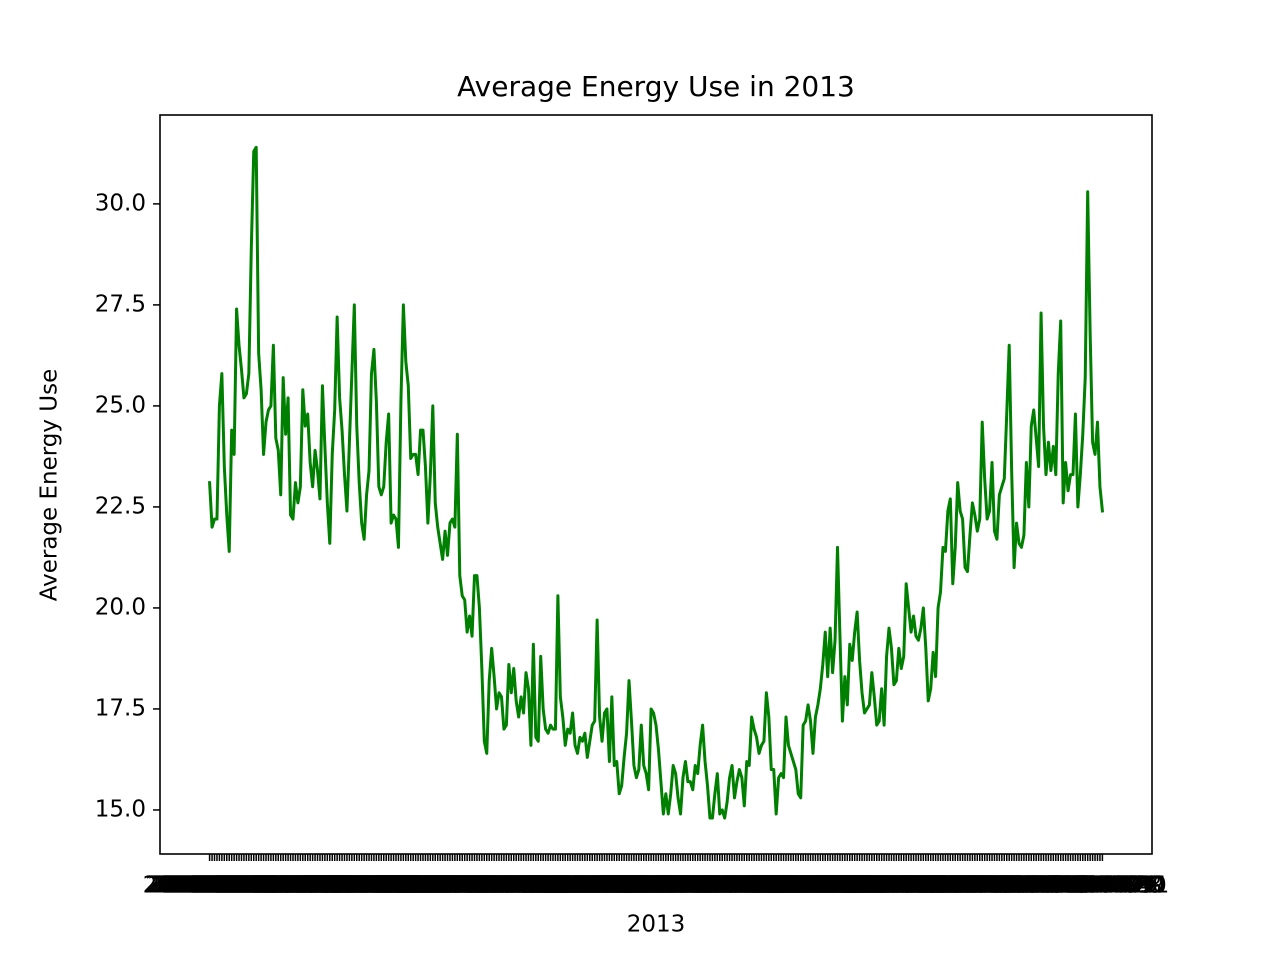 This screenshot has height=964, width=1280. I want to click on x-tick-label: 2013-01-17, so click(249, 886).